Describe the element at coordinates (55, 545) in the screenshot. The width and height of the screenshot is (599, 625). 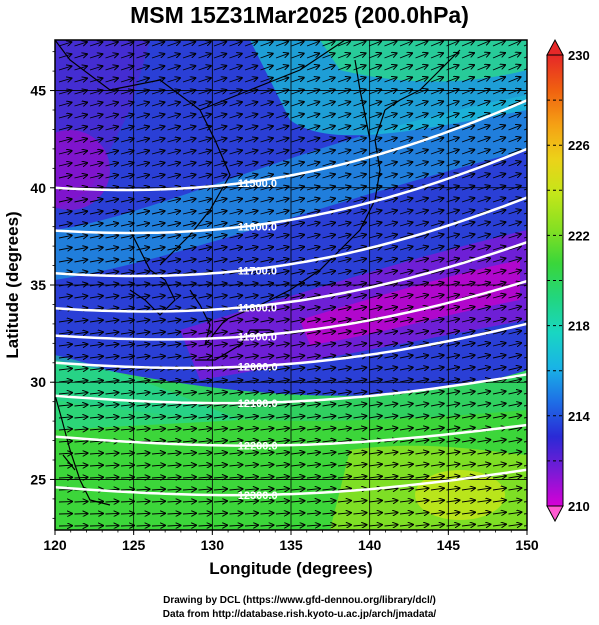
I see `x-tick-label: 120` at that location.